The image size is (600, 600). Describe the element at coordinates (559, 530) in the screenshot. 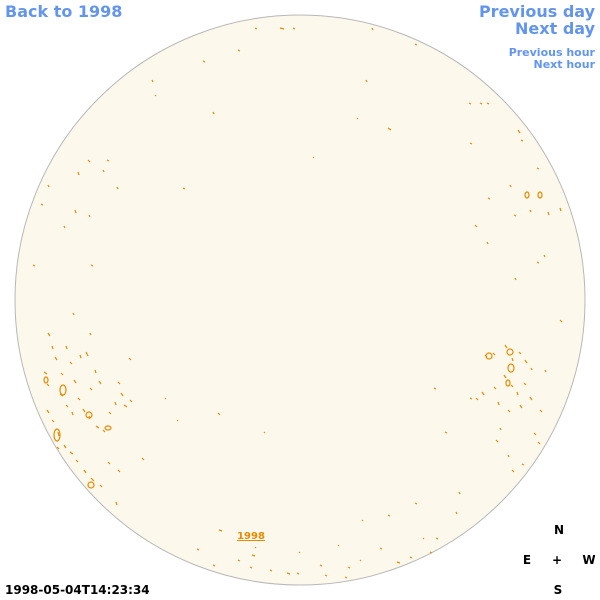

I see `compass-north: N` at that location.